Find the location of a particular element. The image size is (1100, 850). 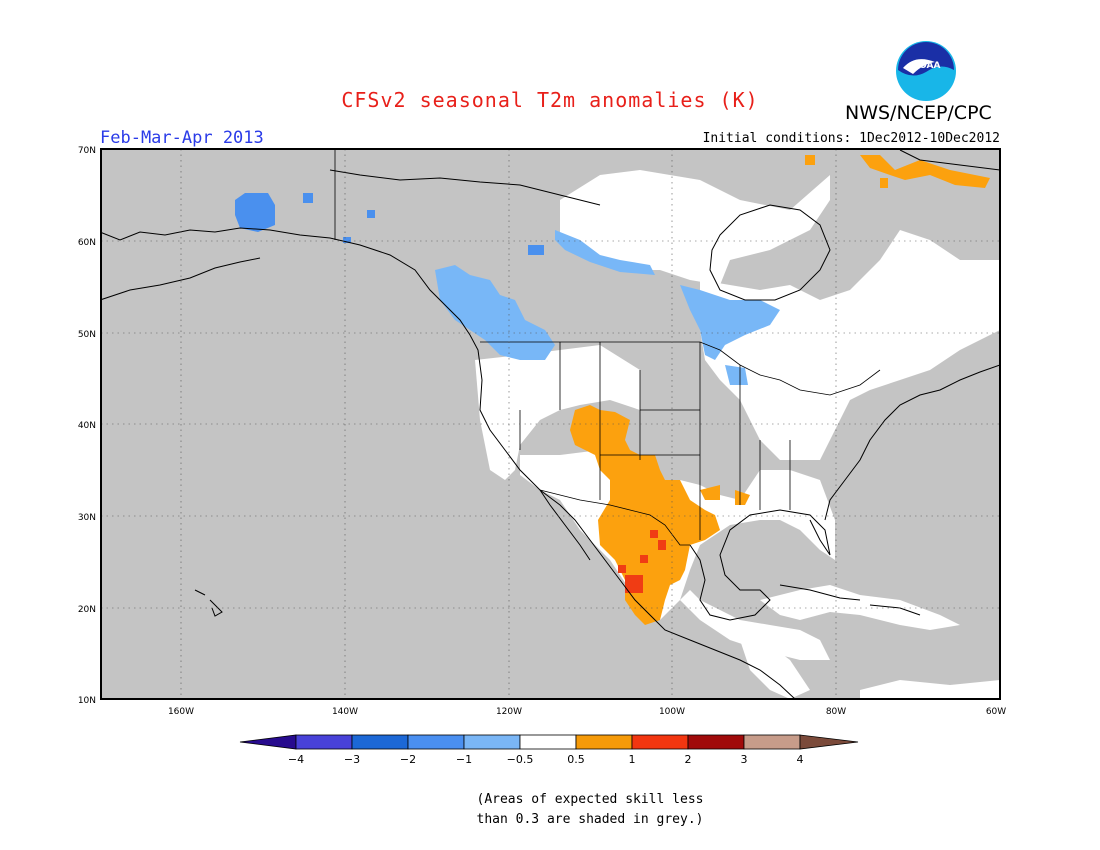

lon-label: 80W is located at coordinates (836, 712).